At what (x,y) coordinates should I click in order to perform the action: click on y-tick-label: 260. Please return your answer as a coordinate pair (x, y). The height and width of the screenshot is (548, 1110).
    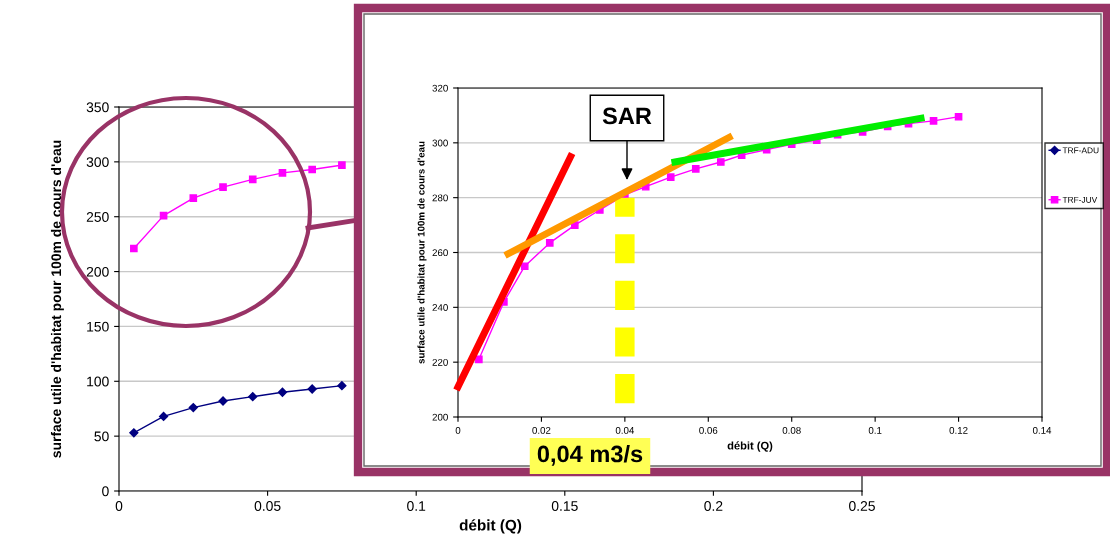
    Looking at the image, I should click on (440, 253).